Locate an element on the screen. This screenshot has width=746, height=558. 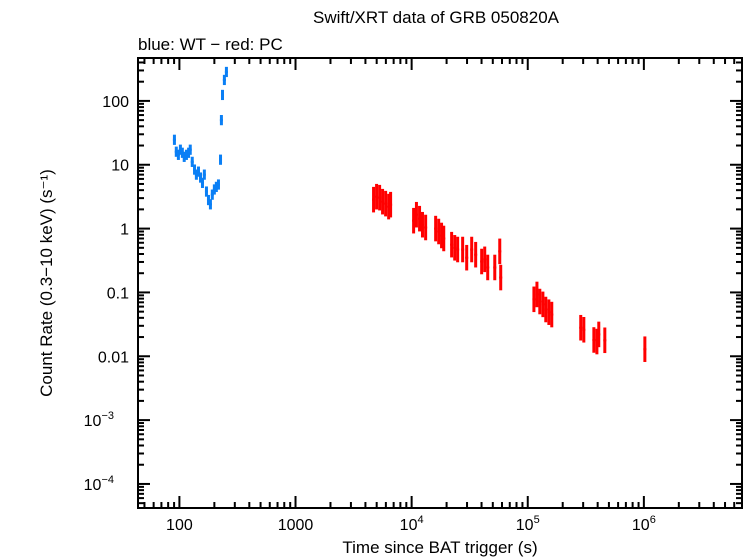
y-tick-label: 1 is located at coordinates (124, 230).